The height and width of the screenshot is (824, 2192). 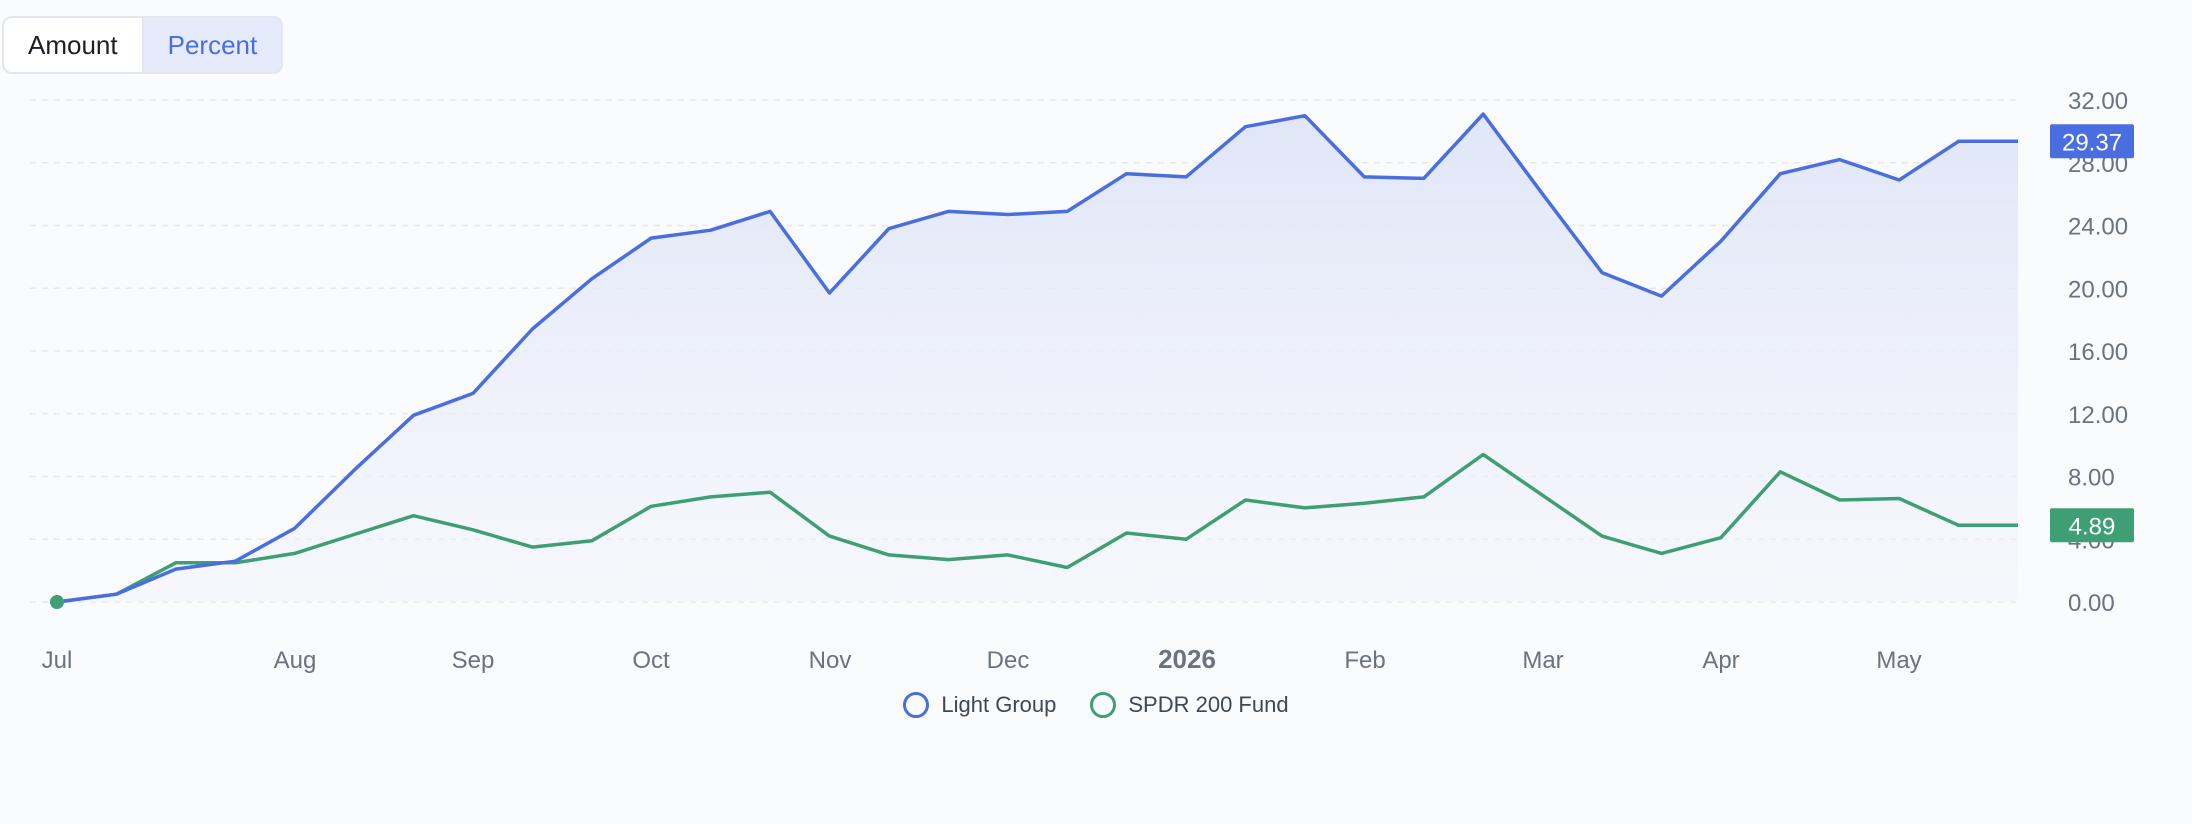 I want to click on x-axis-ticks: Jul Aug Sep Oct Nov Dec 2026 Feb Mar Apr May, so click(x=982, y=659).